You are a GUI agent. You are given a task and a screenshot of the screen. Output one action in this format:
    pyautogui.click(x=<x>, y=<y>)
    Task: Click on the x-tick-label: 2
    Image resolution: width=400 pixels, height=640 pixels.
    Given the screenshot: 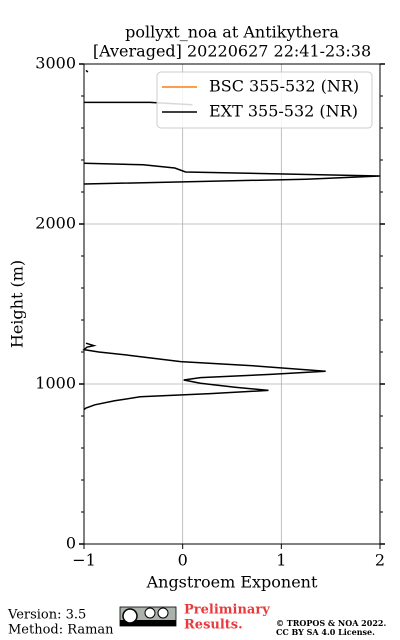 What is the action you would take?
    pyautogui.click(x=380, y=560)
    